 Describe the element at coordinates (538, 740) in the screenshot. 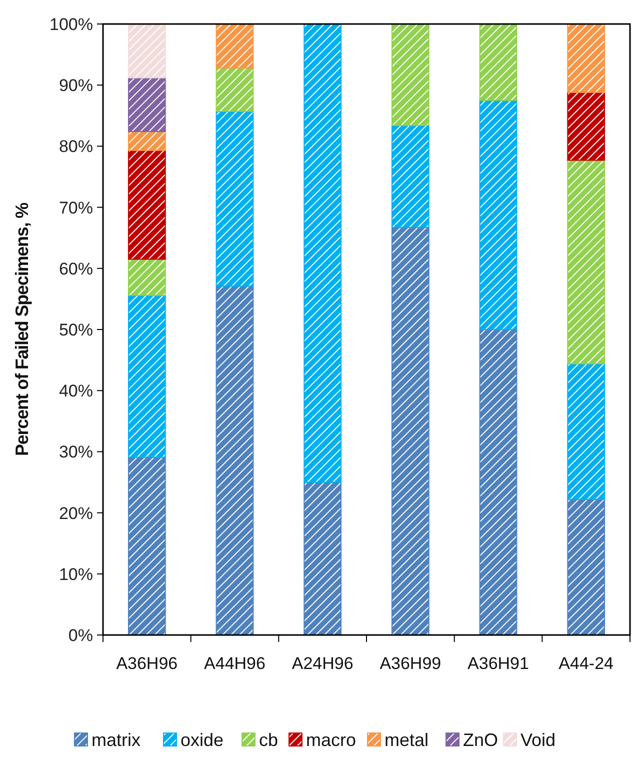

I see `legend-label: Void` at that location.